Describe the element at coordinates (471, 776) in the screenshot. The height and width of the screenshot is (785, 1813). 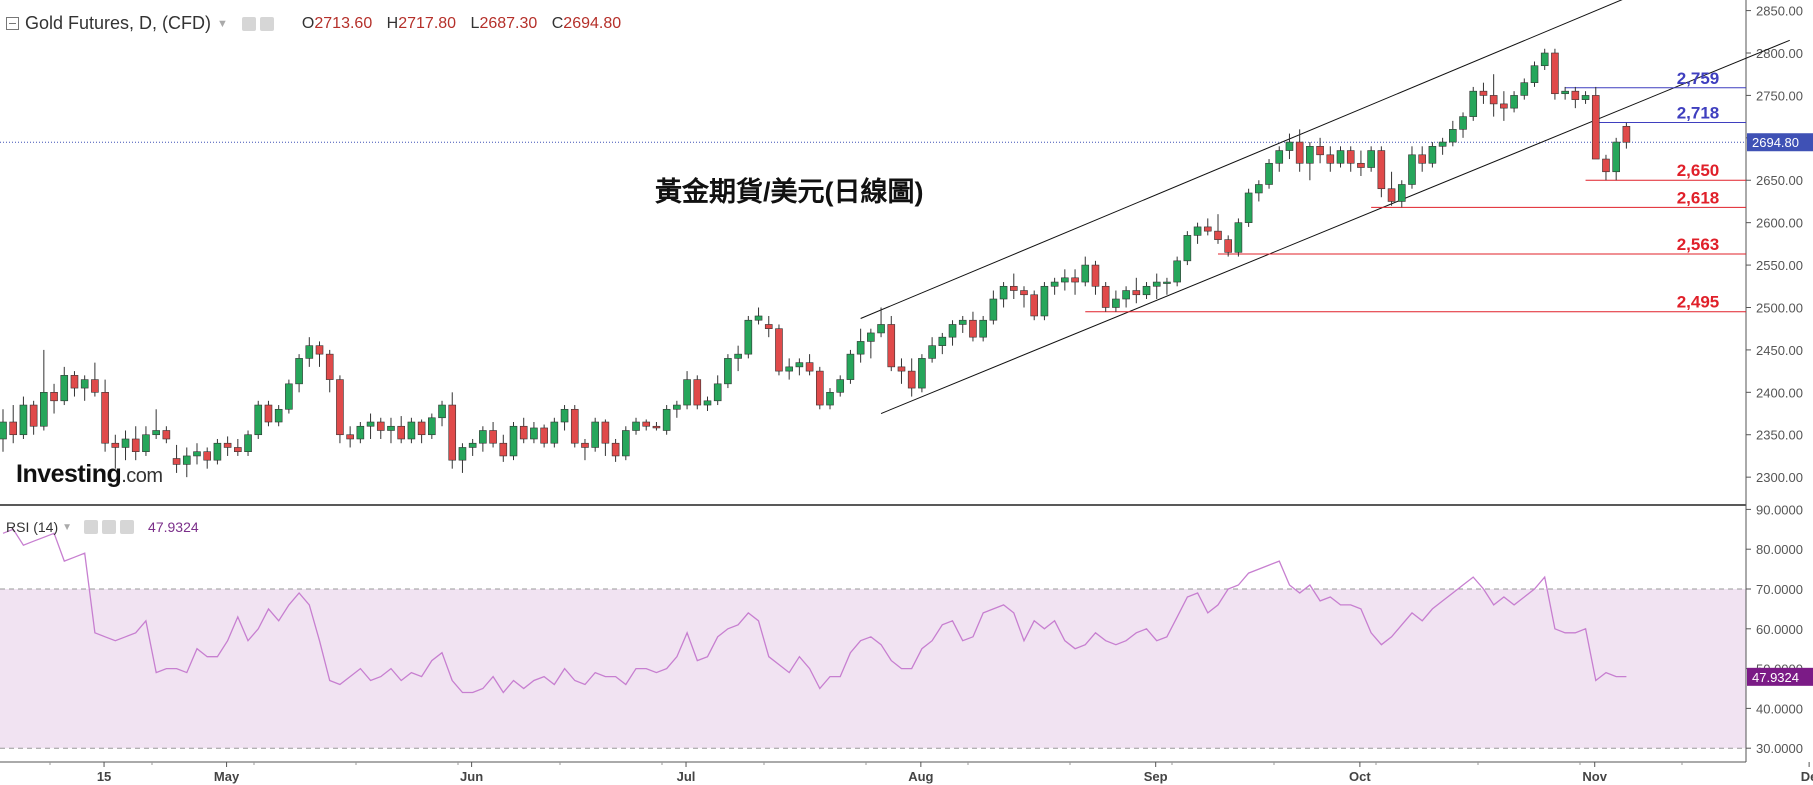
I see `time-tick-label: Jun` at that location.